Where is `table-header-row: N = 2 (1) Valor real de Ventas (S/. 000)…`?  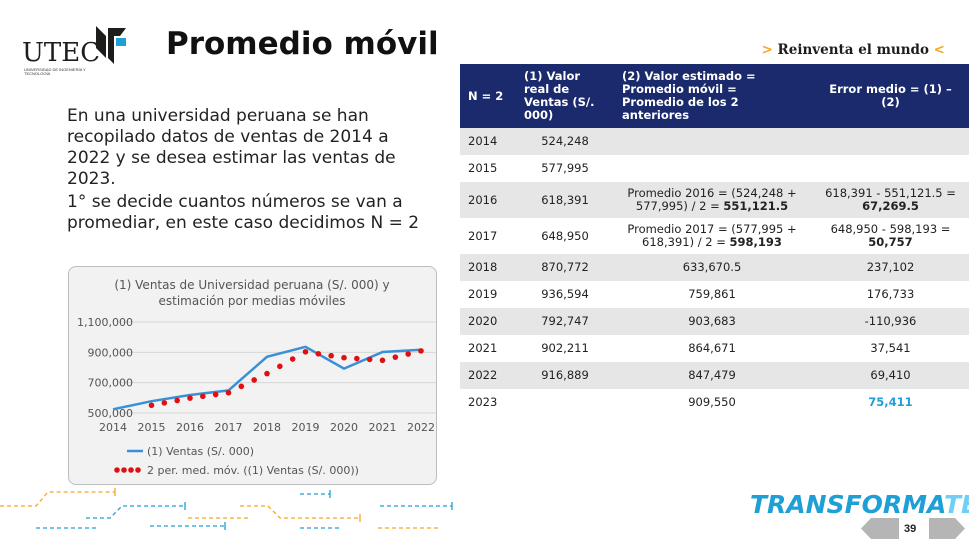
table-header-row: N = 2 (1) Valor real de Ventas (S/. 000)… is located at coordinates (714, 96).